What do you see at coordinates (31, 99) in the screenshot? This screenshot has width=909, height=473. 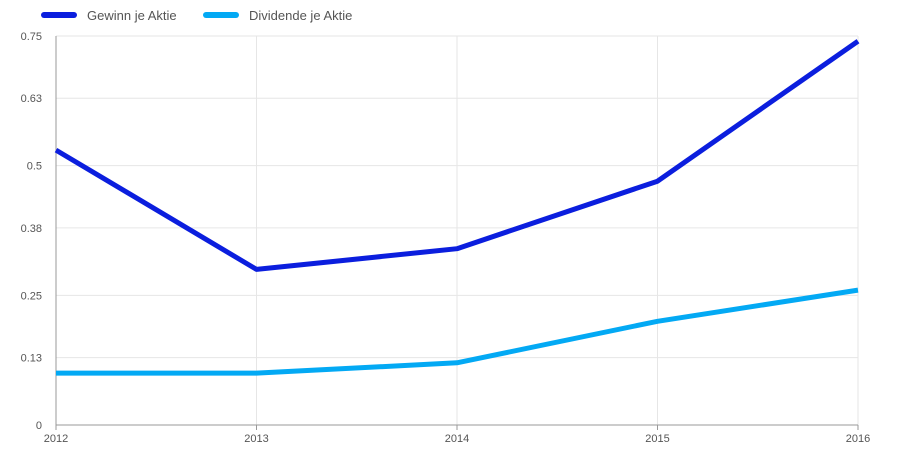 I see `y-tick-label: 0.63` at bounding box center [31, 99].